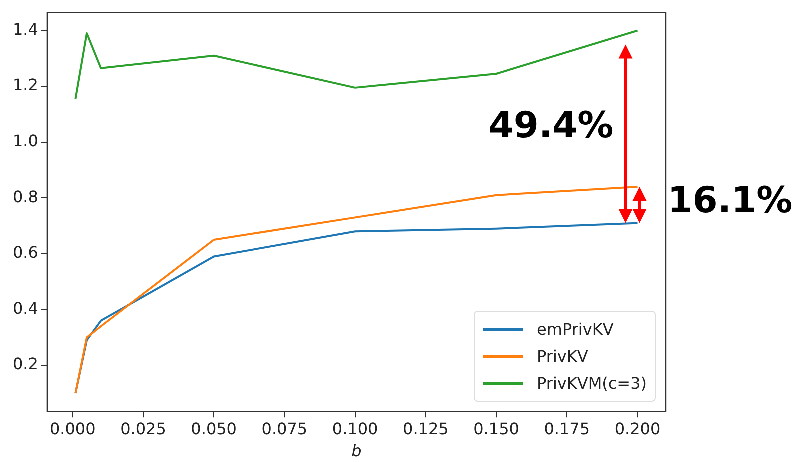 Image resolution: width=806 pixels, height=462 pixels. Describe the element at coordinates (214, 428) in the screenshot. I see `x-tick-label: 0.050` at that location.